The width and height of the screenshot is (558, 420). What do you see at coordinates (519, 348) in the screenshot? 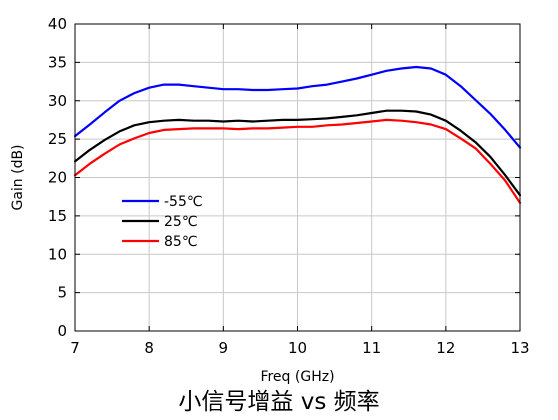
I see `x-tick-label: 13` at bounding box center [519, 348].